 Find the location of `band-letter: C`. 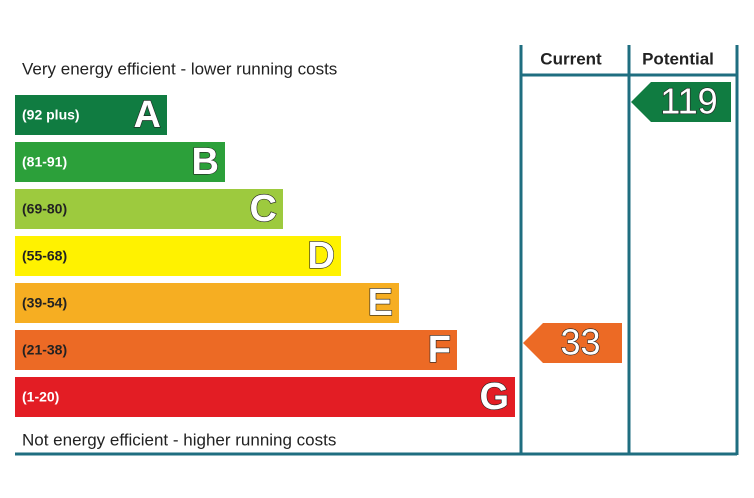

band-letter: C is located at coordinates (263, 209).